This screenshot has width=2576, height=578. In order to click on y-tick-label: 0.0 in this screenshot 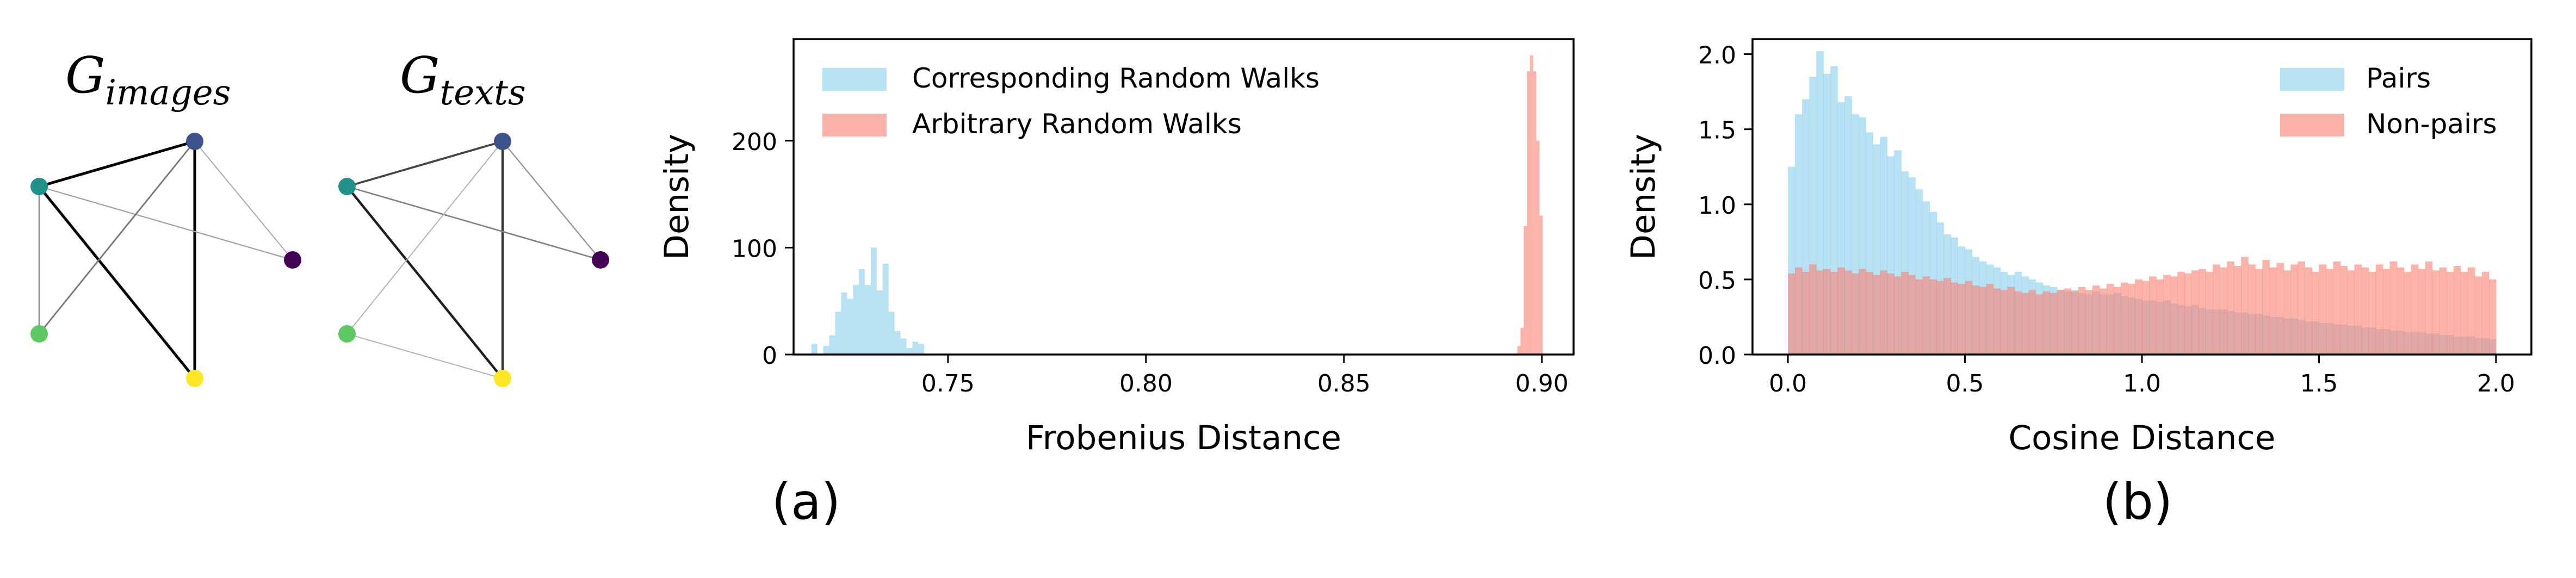, I will do `click(1717, 356)`.